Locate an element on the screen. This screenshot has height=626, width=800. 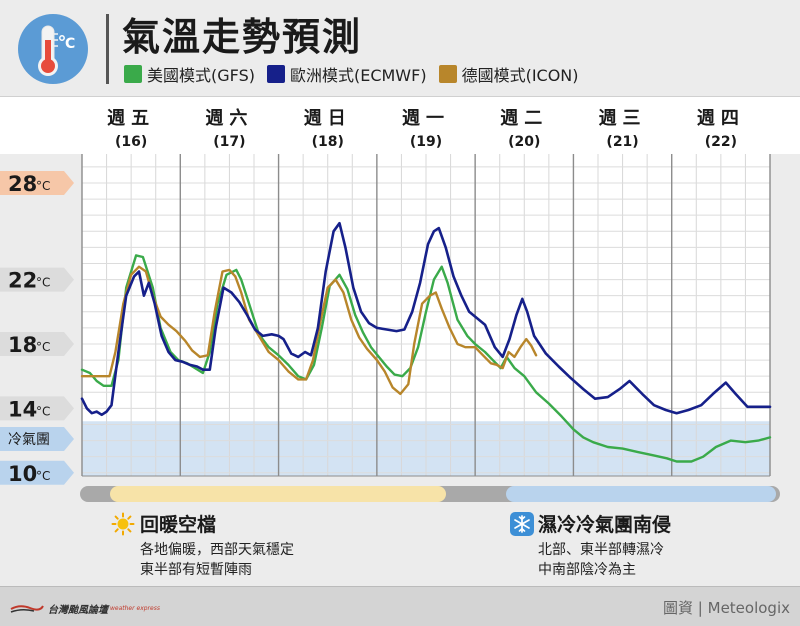
snowflake-icon is located at coordinates (522, 524).